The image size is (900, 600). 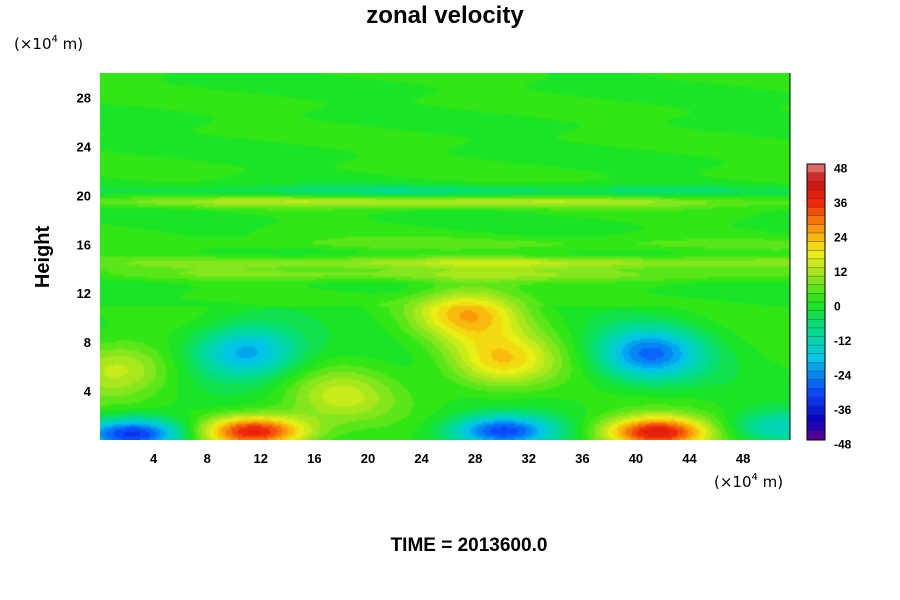 I want to click on x-axis-unit-exponent: 4, so click(x=755, y=477).